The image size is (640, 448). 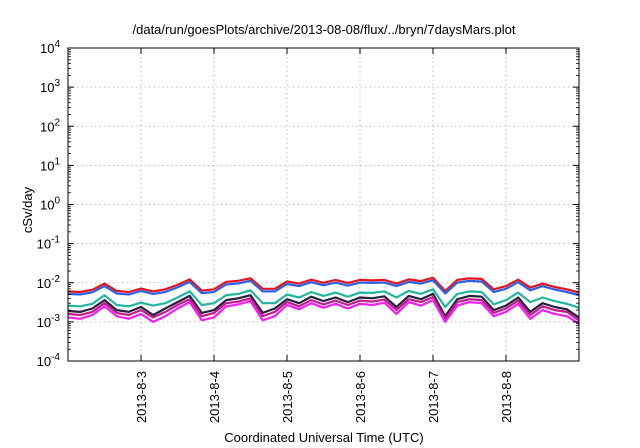 I want to click on y-tick-label: 10⁰, so click(x=50, y=204).